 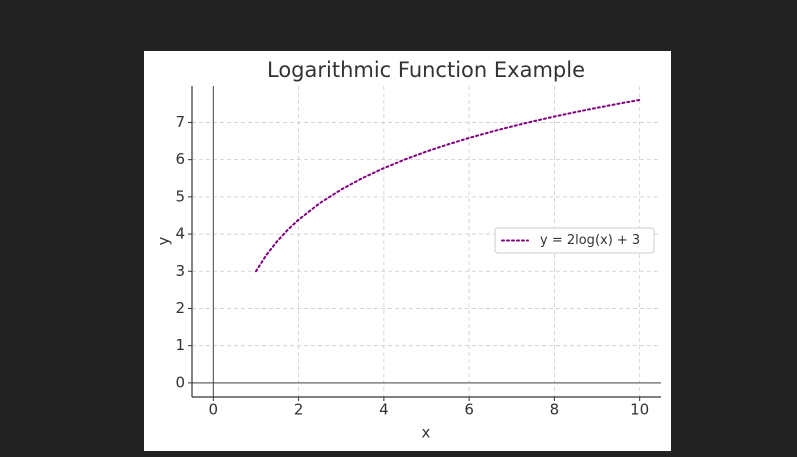 What do you see at coordinates (180, 122) in the screenshot?
I see `y-tick-label: 7` at bounding box center [180, 122].